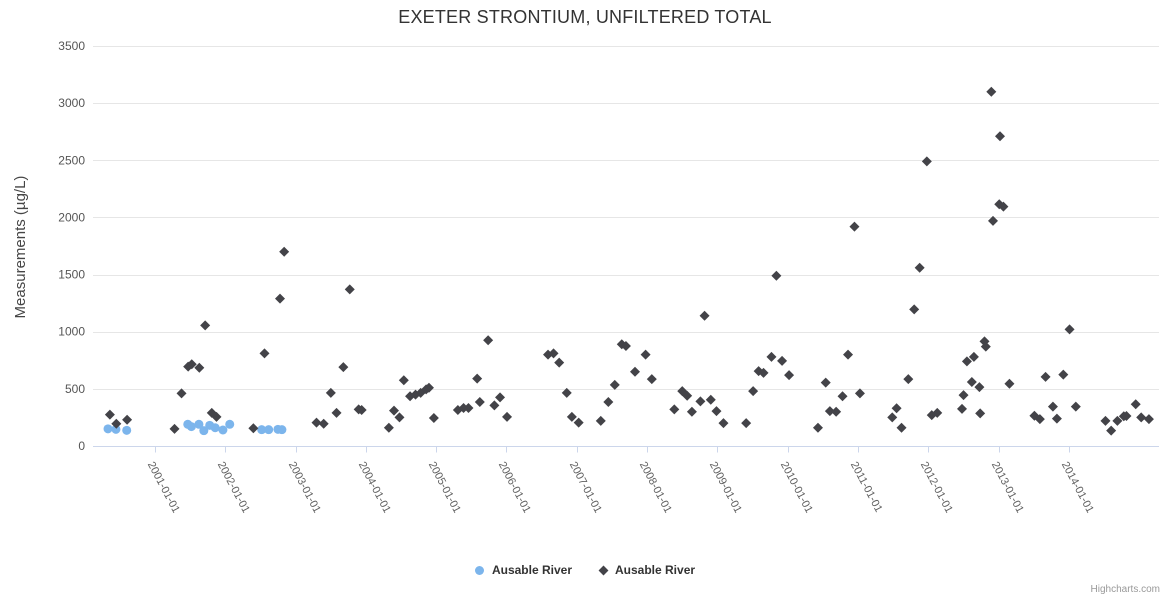  What do you see at coordinates (1125, 589) in the screenshot?
I see `credits-link: Highcharts.com` at bounding box center [1125, 589].